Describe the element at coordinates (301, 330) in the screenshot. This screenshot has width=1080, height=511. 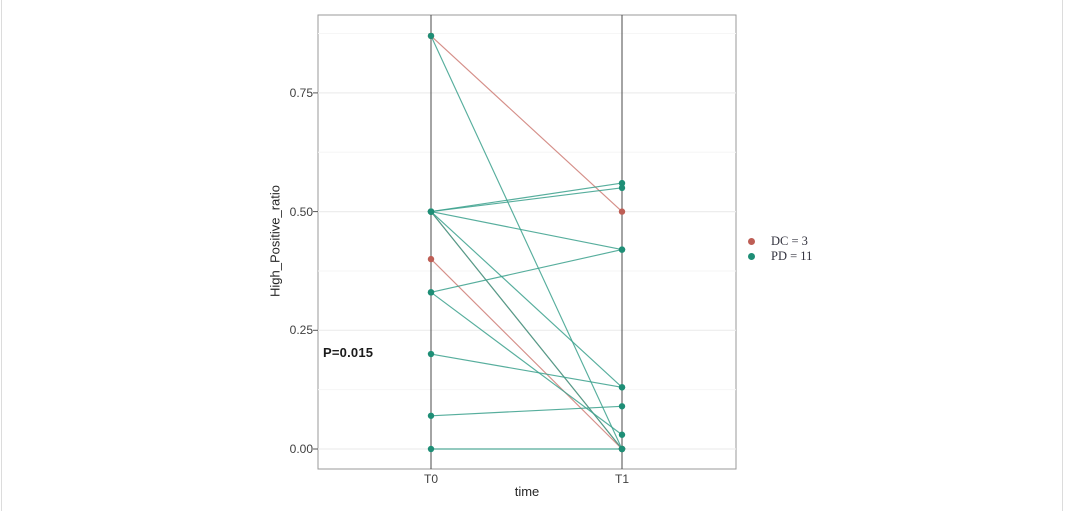
I see `y-tick-label-0.25: 0.25` at that location.